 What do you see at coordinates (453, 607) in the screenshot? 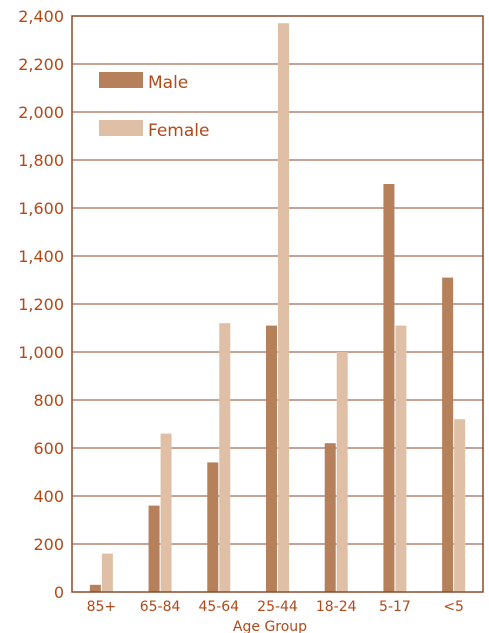
I see `x-tick-label: <5` at bounding box center [453, 607].